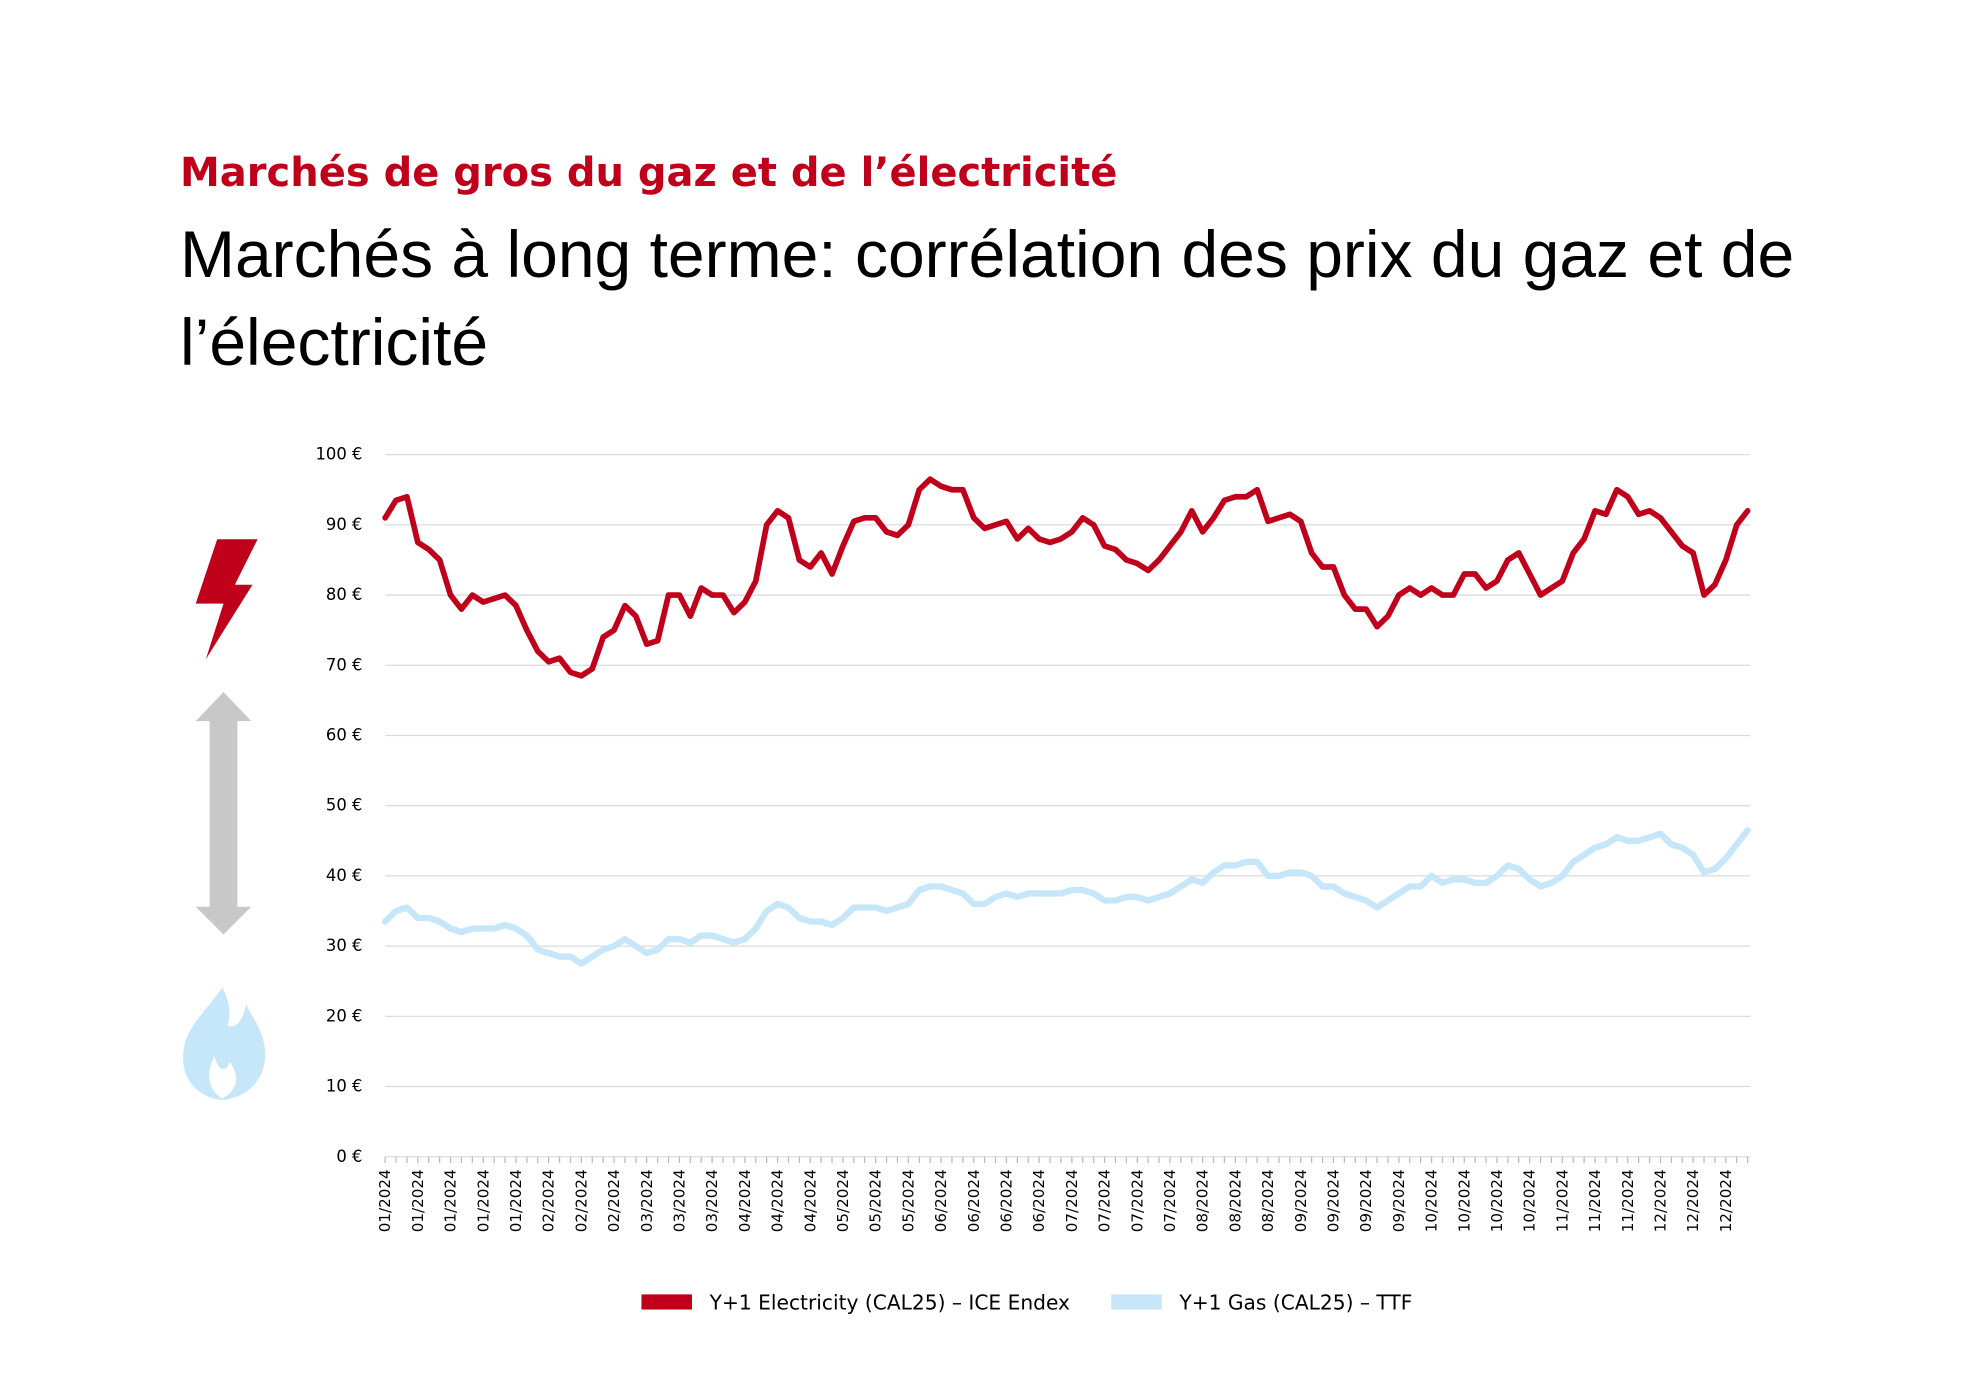 The height and width of the screenshot is (1400, 1980). I want to click on y-tick-label: 50 €, so click(344, 805).